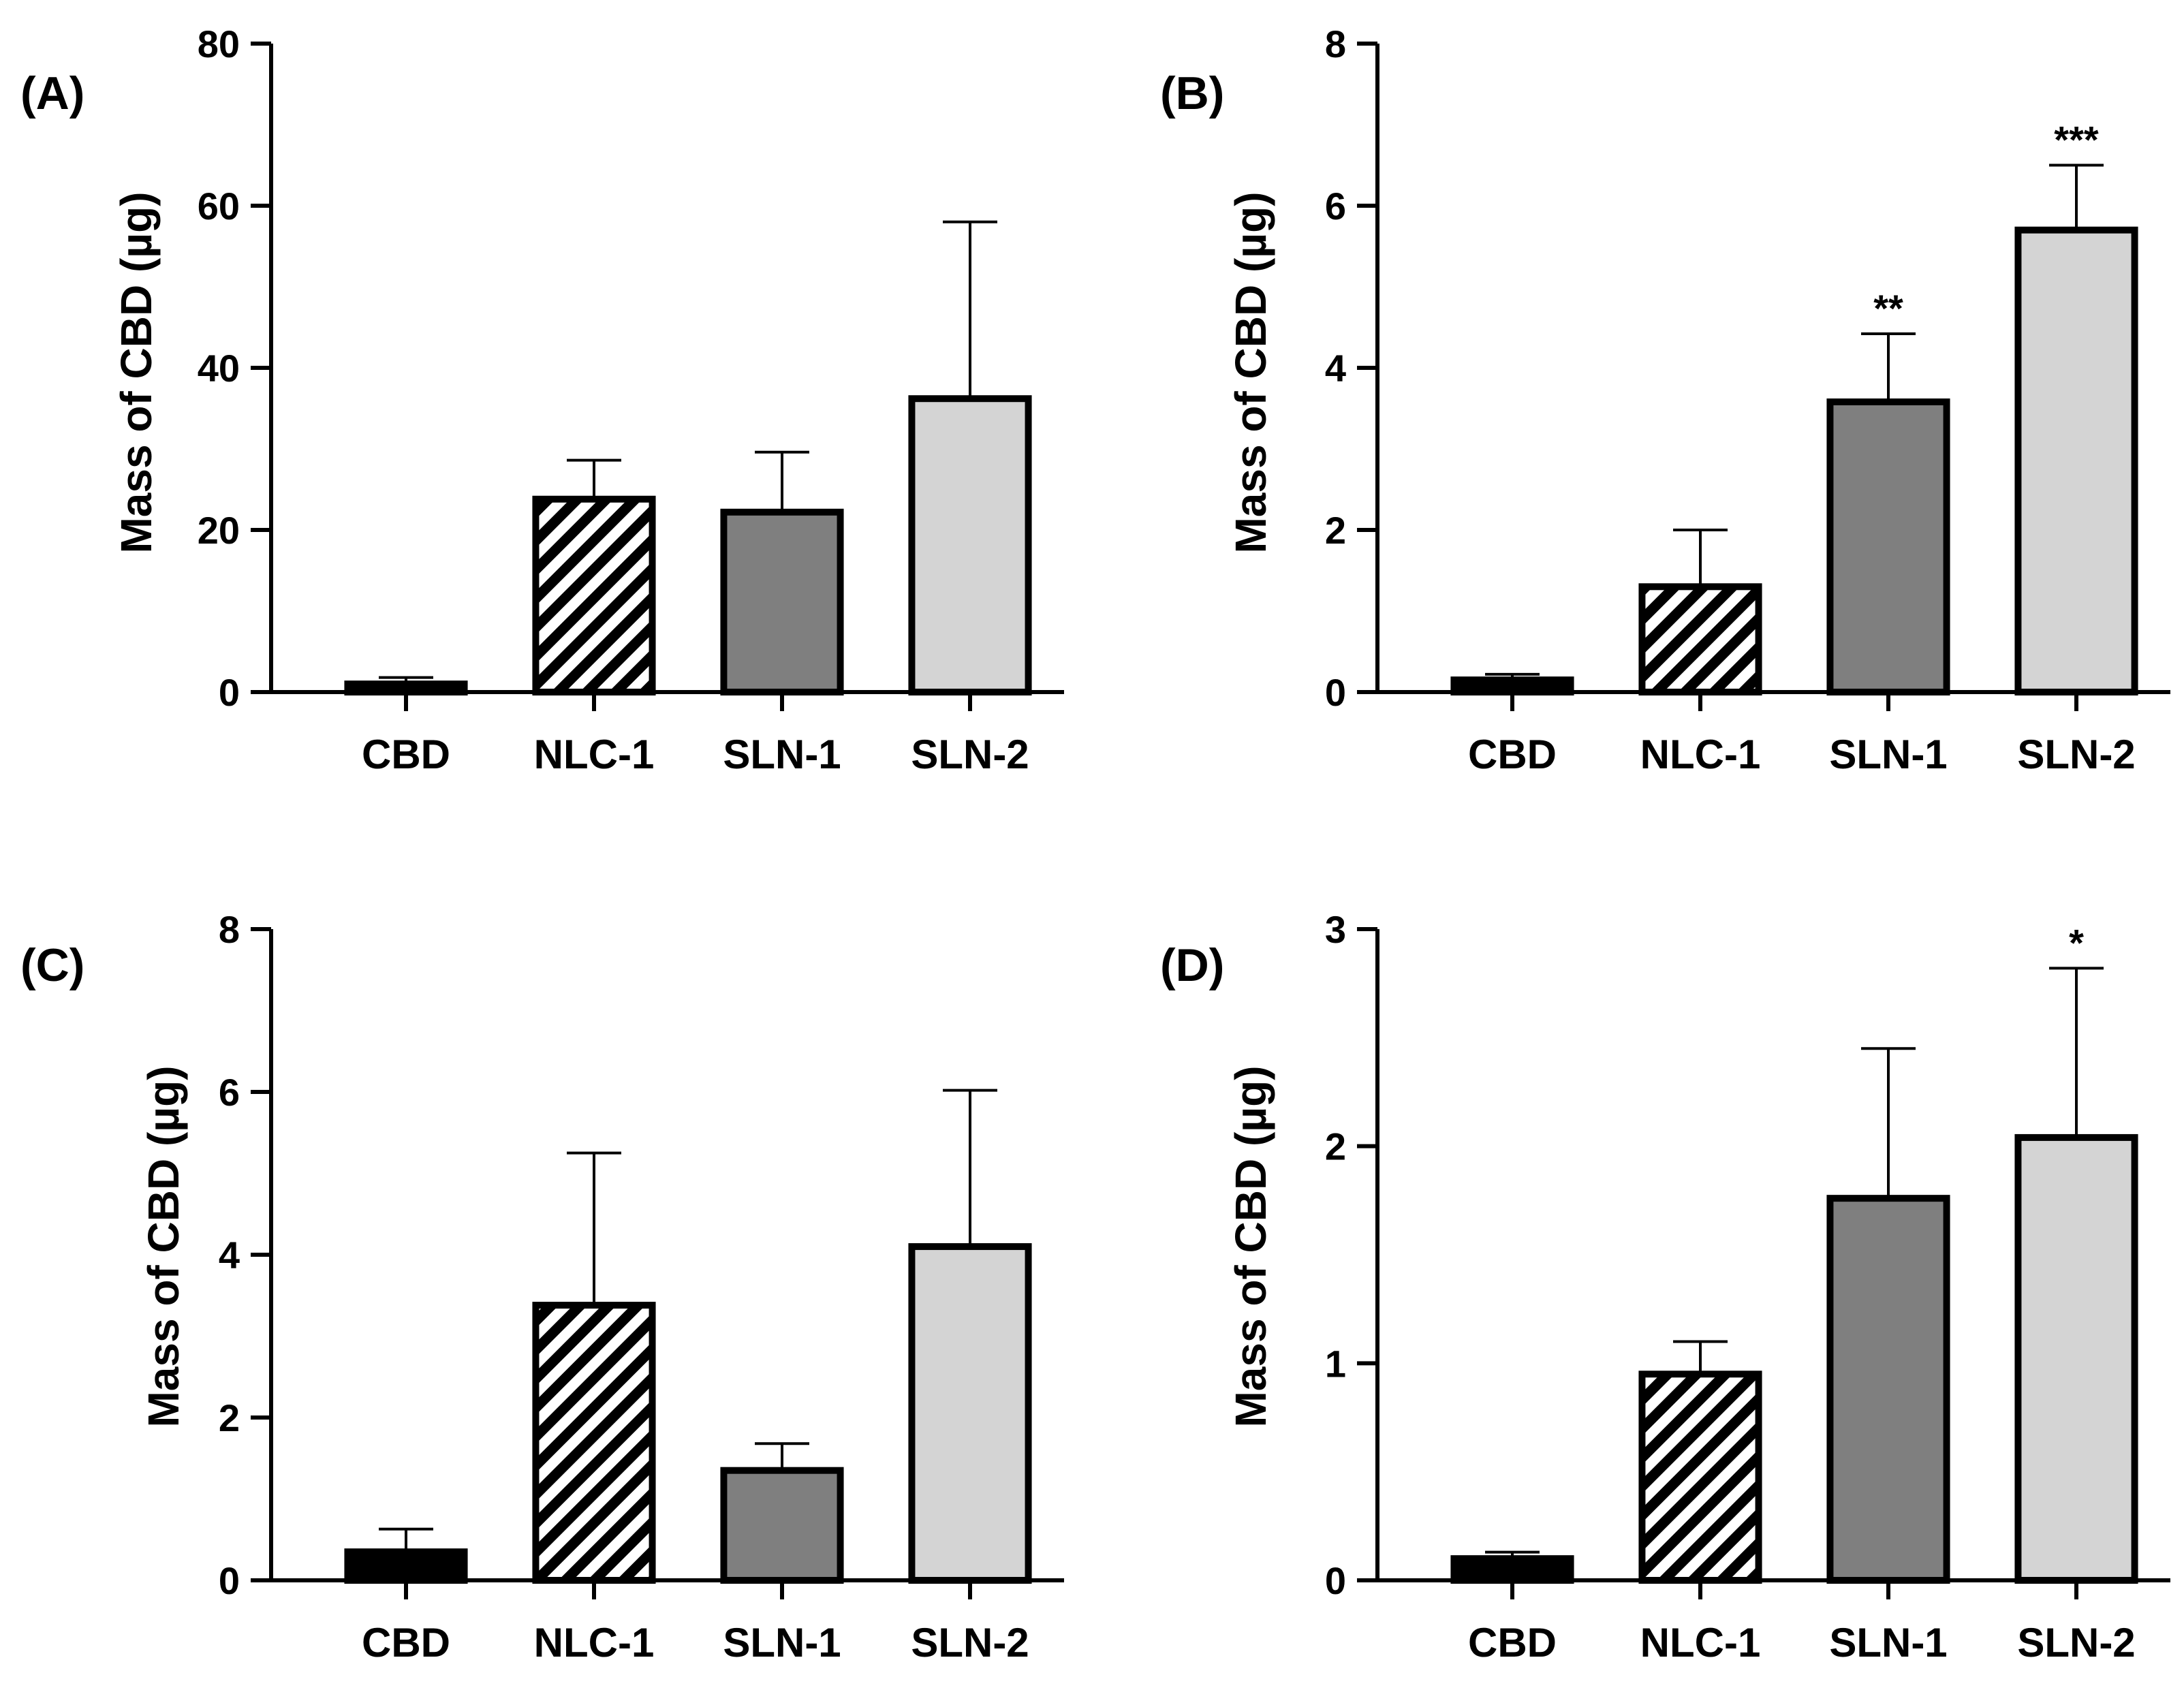 The width and height of the screenshot is (2184, 1690). Describe the element at coordinates (1192, 93) in the screenshot. I see `panel-label: (B)` at that location.